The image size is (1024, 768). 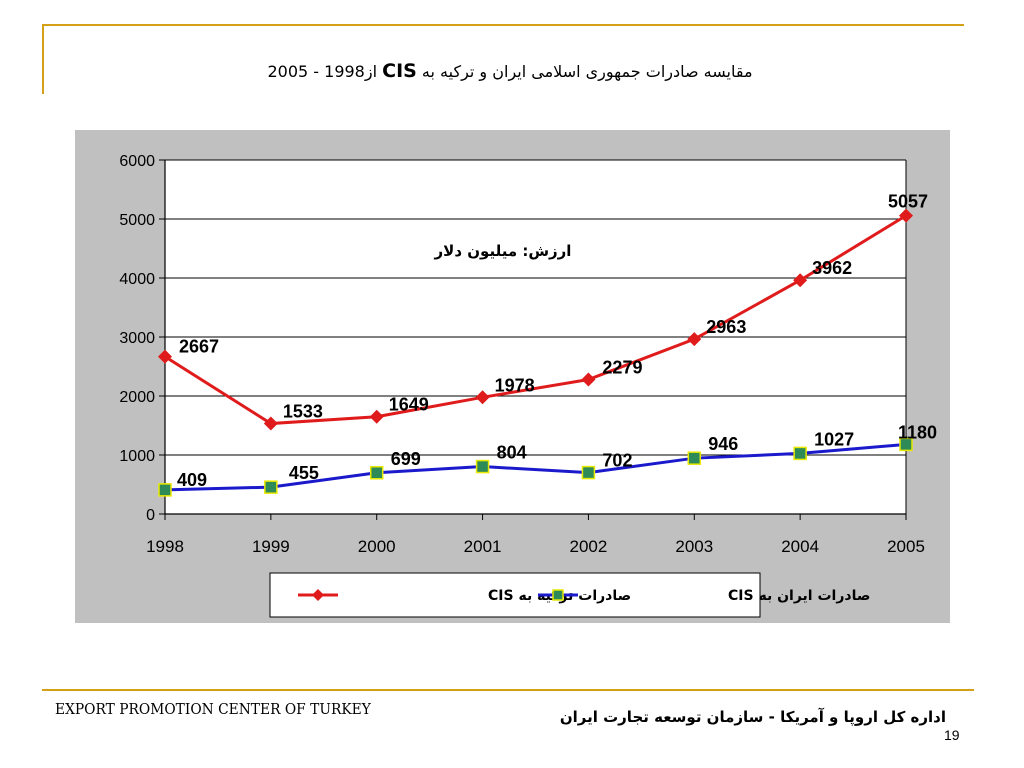 I want to click on data-label: 804, so click(x=512, y=453).